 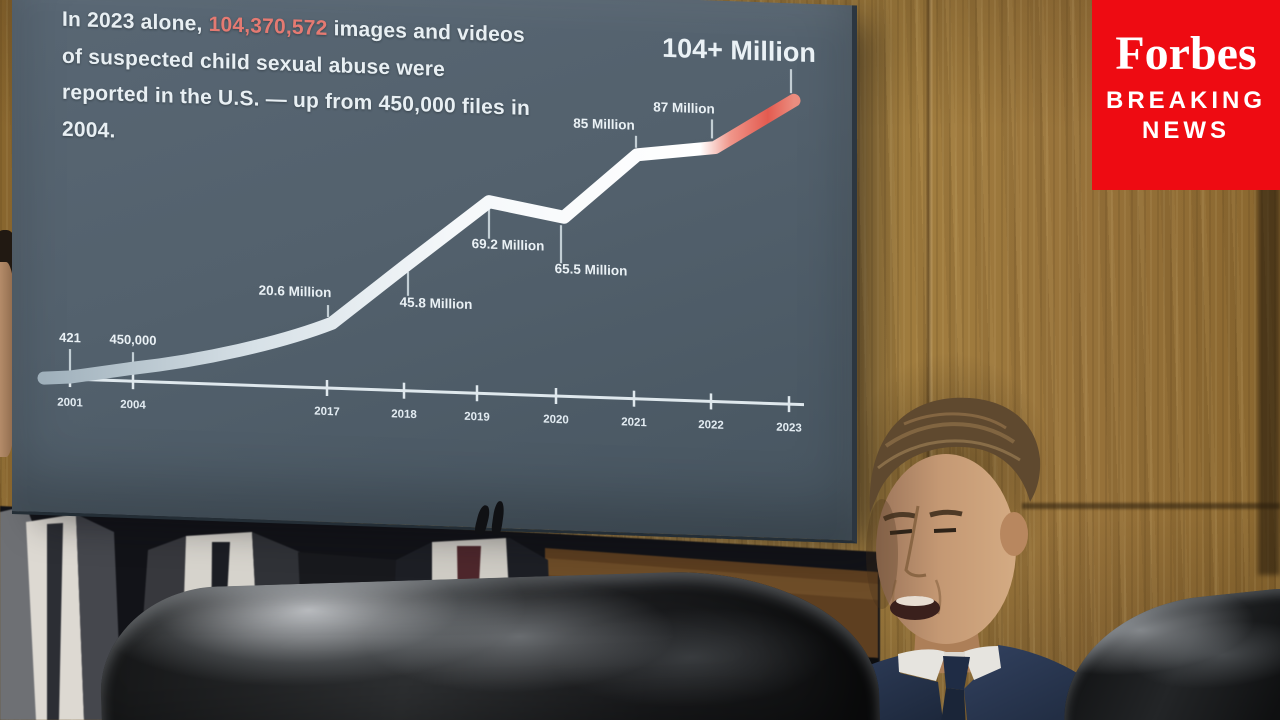 What do you see at coordinates (55, 621) in the screenshot?
I see `bystander1-tie` at bounding box center [55, 621].